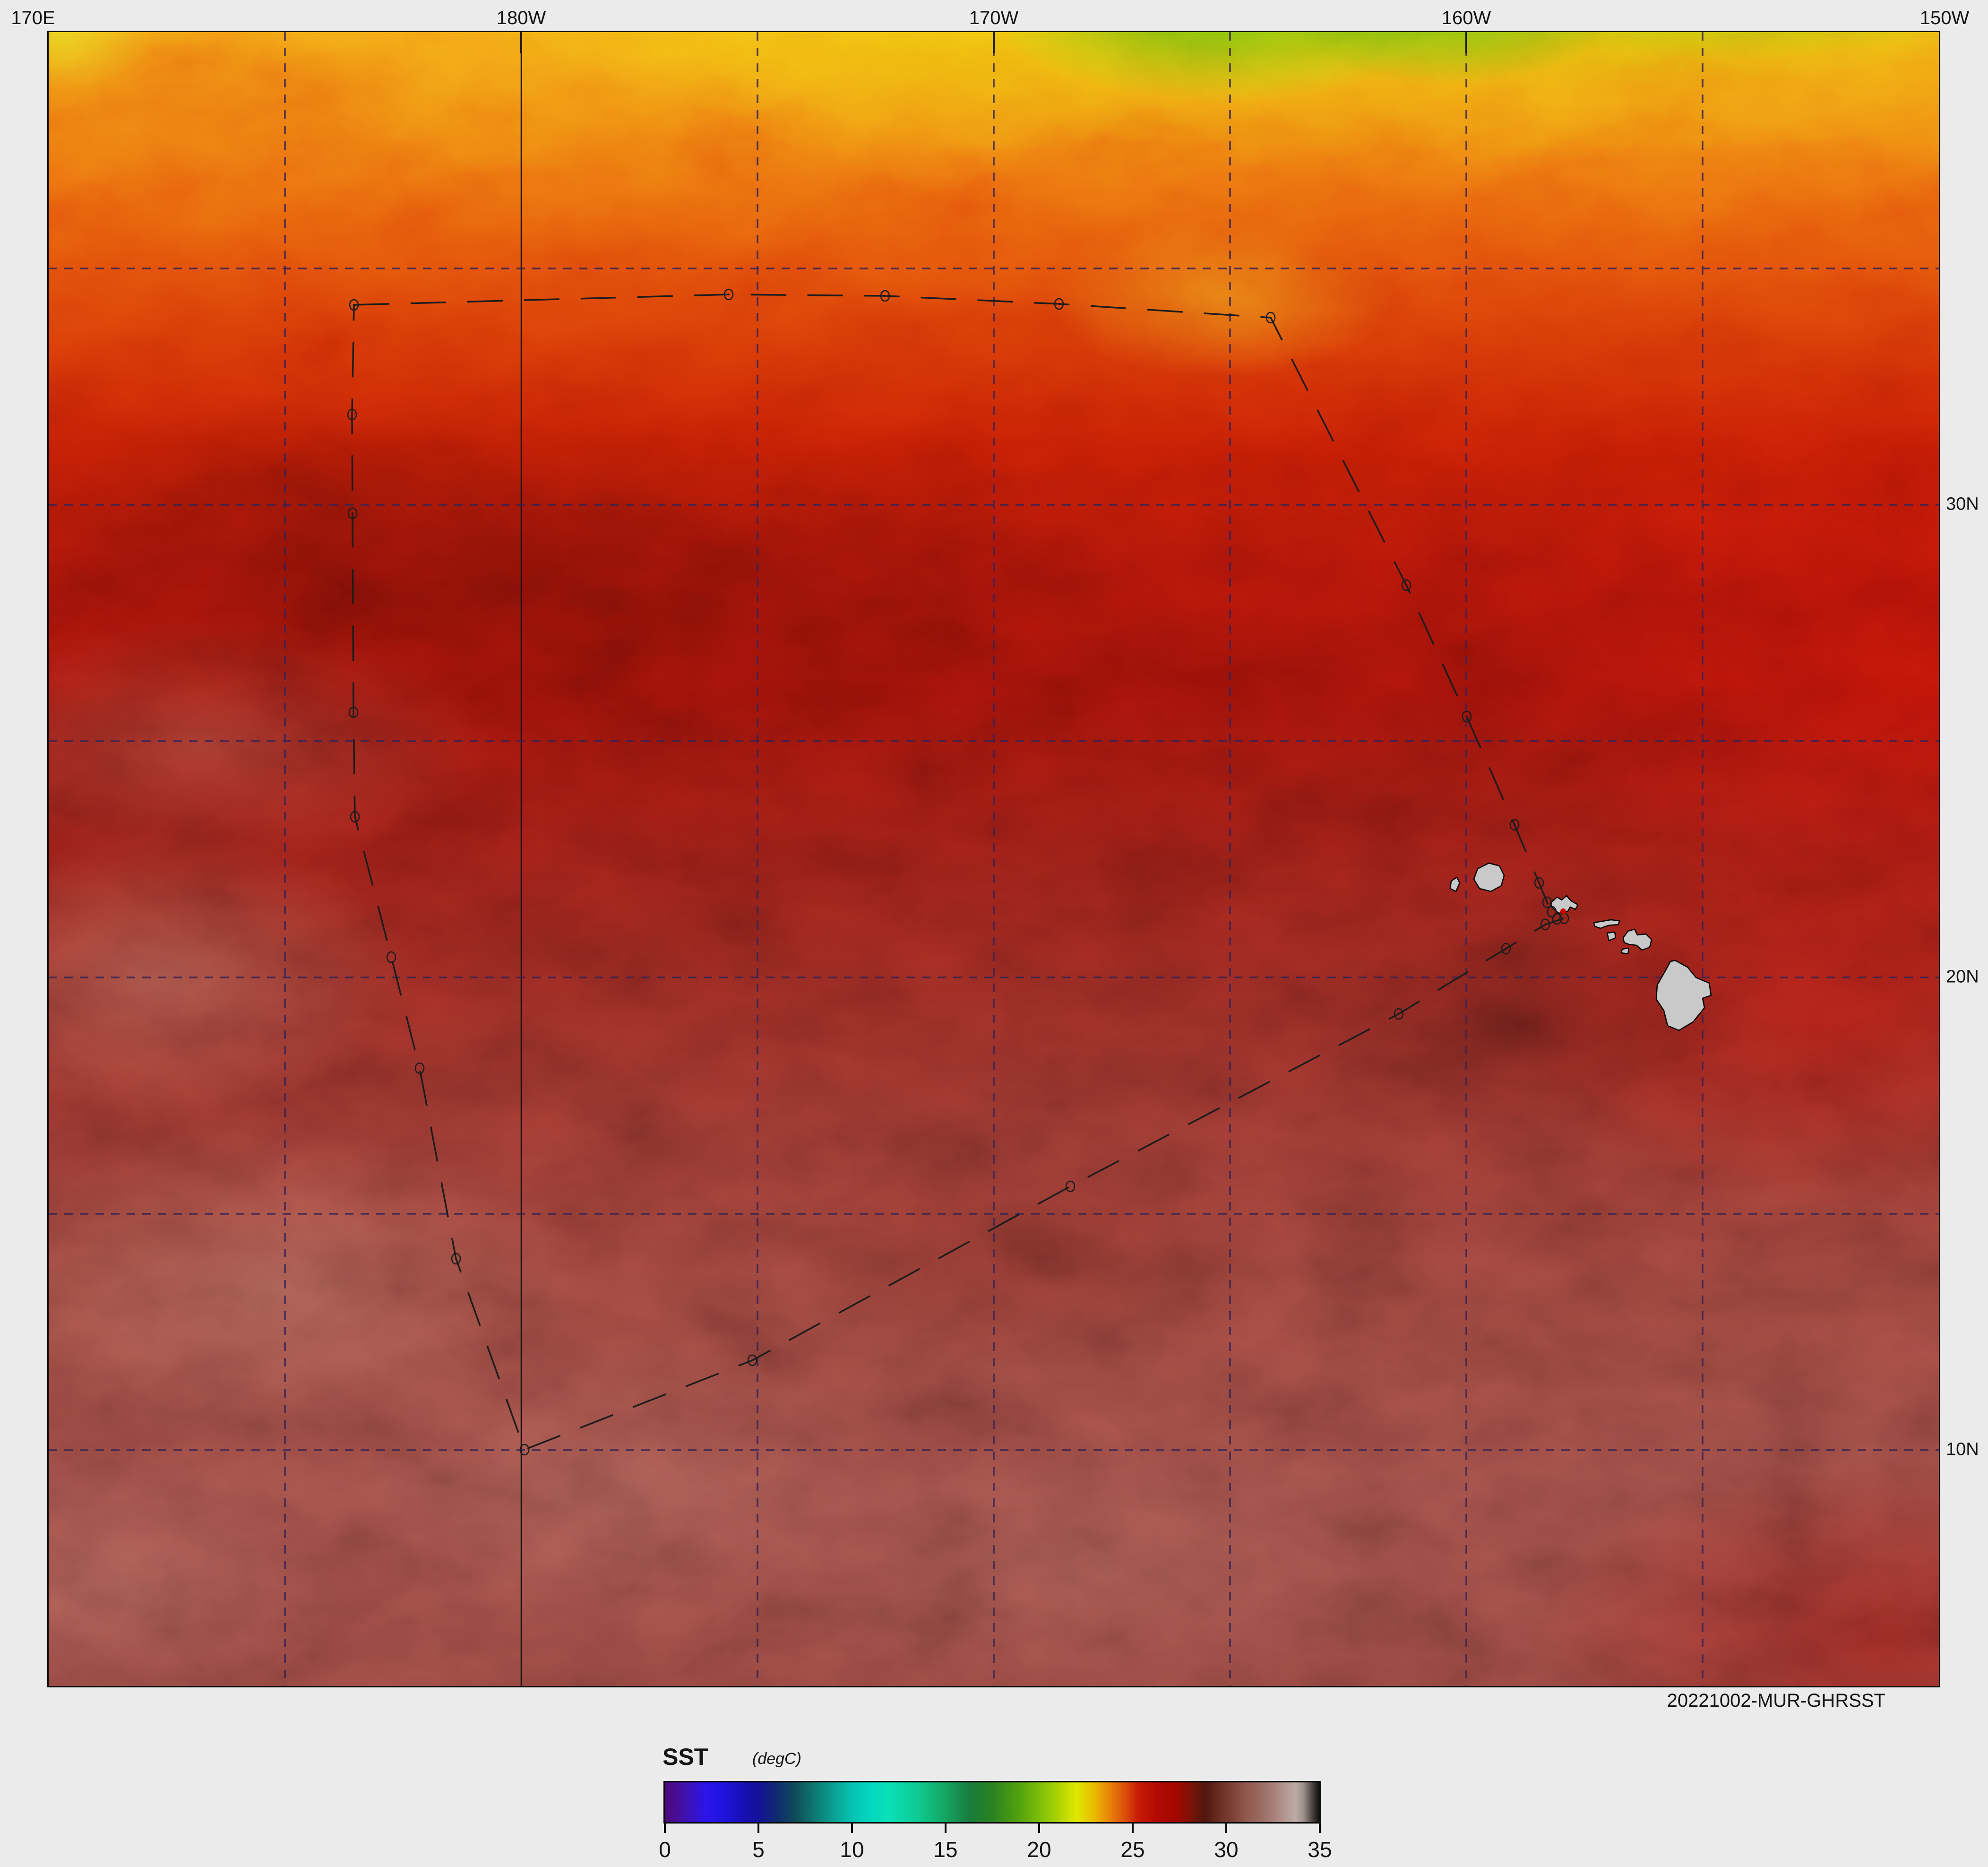 This screenshot has height=1867, width=1988. What do you see at coordinates (665, 1849) in the screenshot?
I see `colorbar-tick-label: 0` at bounding box center [665, 1849].